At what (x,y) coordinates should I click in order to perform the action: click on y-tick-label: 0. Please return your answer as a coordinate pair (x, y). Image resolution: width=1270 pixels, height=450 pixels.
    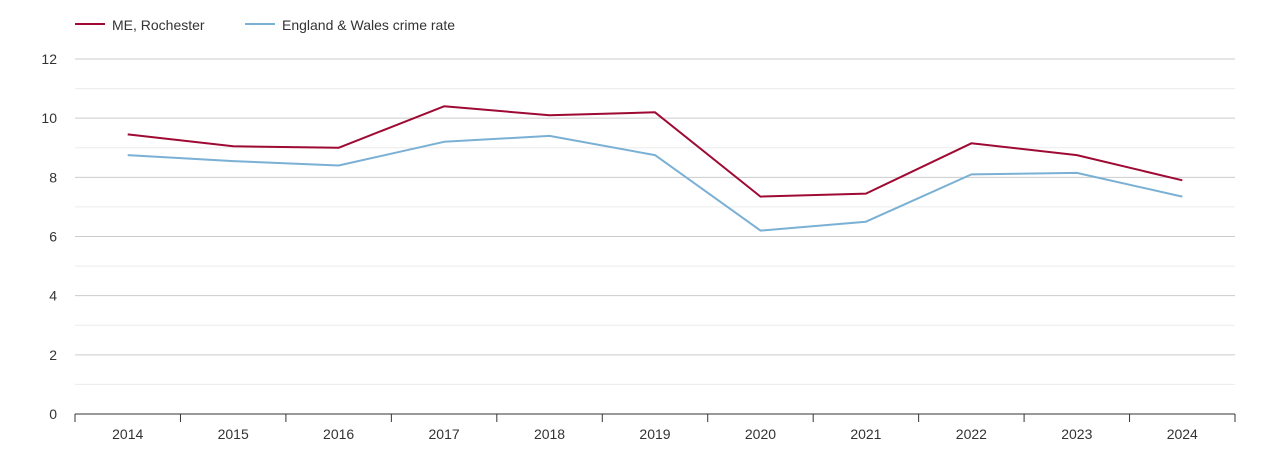
    Looking at the image, I should click on (53, 414).